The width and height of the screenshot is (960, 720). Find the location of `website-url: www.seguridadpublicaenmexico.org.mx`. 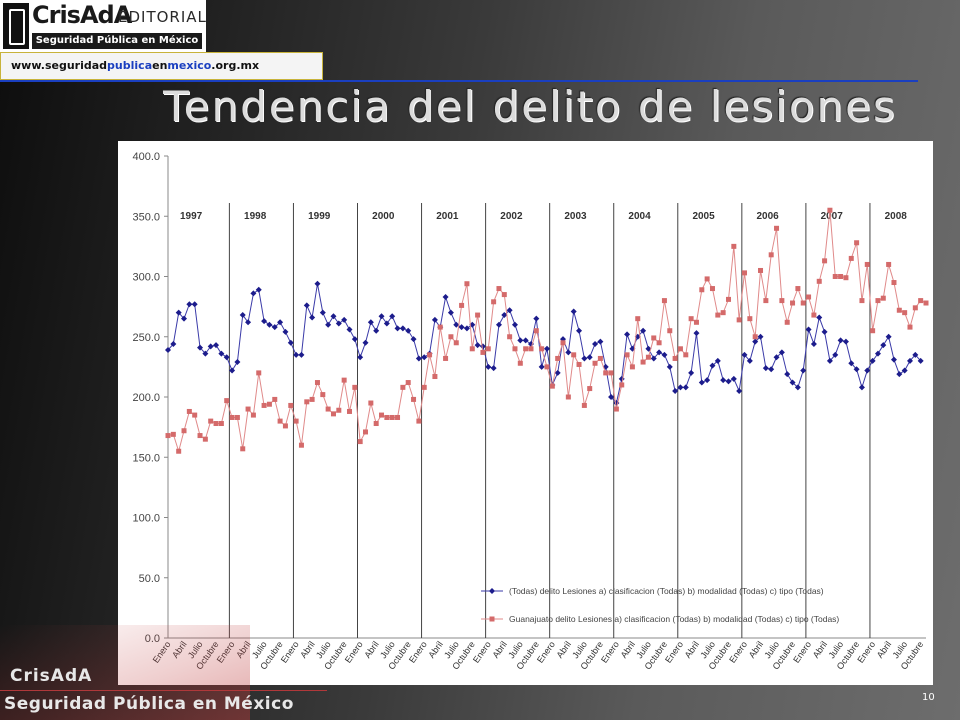

website-url: www.seguridadpublicaenmexico.org.mx is located at coordinates (161, 66).